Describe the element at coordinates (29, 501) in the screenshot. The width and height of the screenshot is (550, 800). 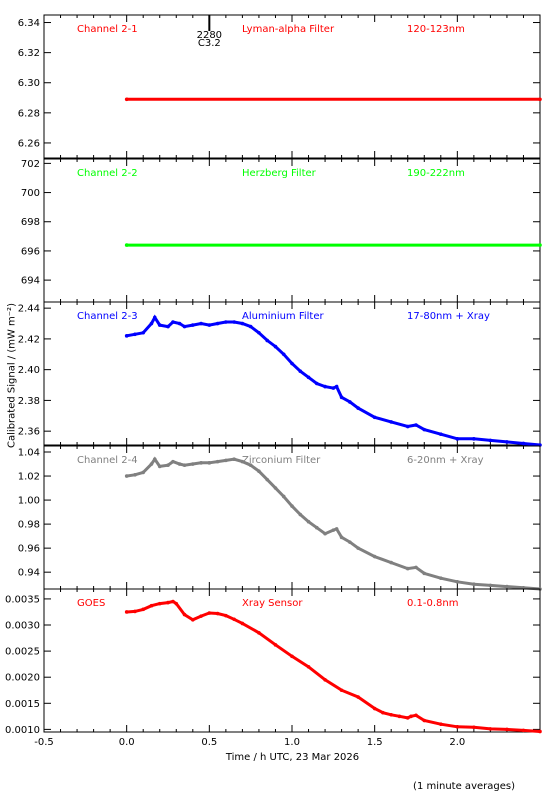
I see `y-tick-label: 1.00` at that location.